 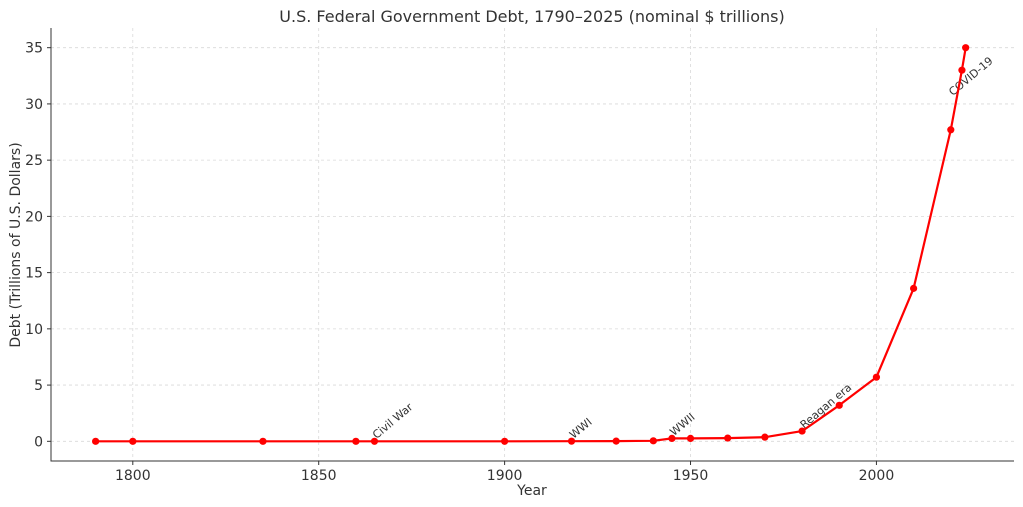 What do you see at coordinates (581, 428) in the screenshot?
I see `annotation-label: WWI` at bounding box center [581, 428].